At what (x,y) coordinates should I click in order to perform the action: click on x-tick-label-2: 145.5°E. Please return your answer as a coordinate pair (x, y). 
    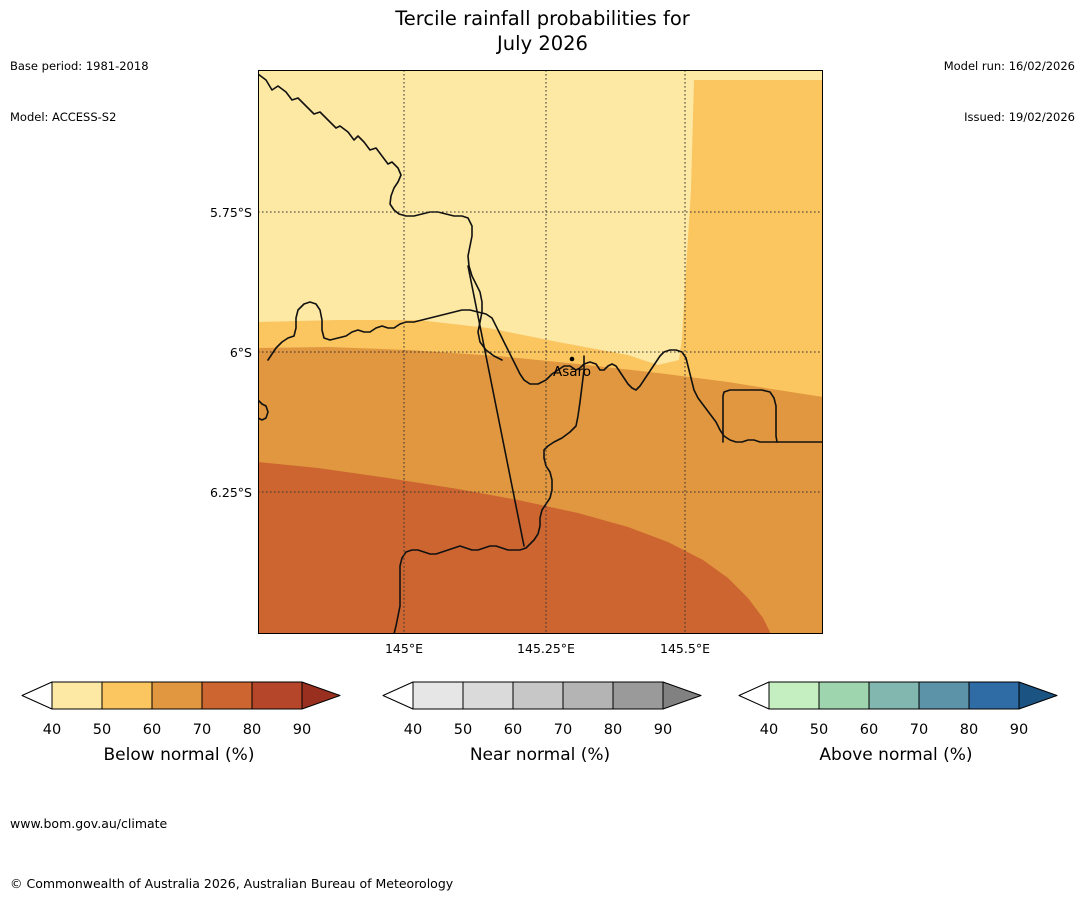
    Looking at the image, I should click on (685, 648).